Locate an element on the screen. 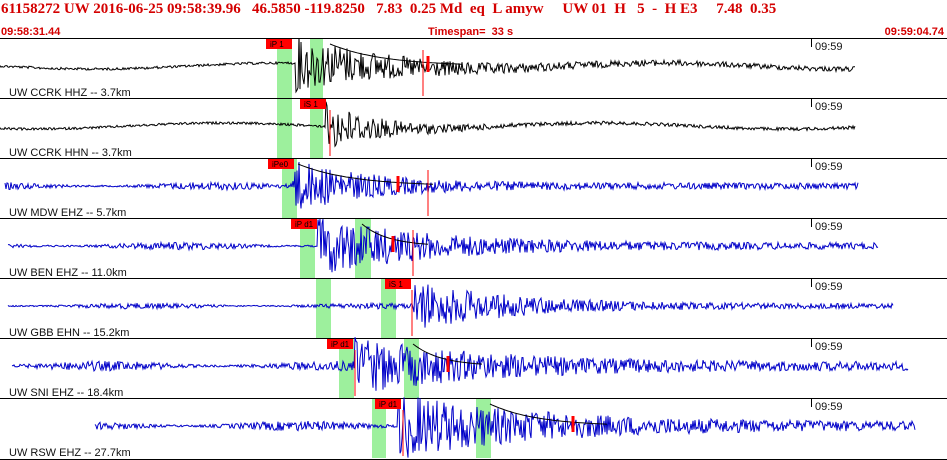 The width and height of the screenshot is (947, 460). trace-panel: iPe0 09:59 UW MDW EHZ -- 5.7km is located at coordinates (473, 189).